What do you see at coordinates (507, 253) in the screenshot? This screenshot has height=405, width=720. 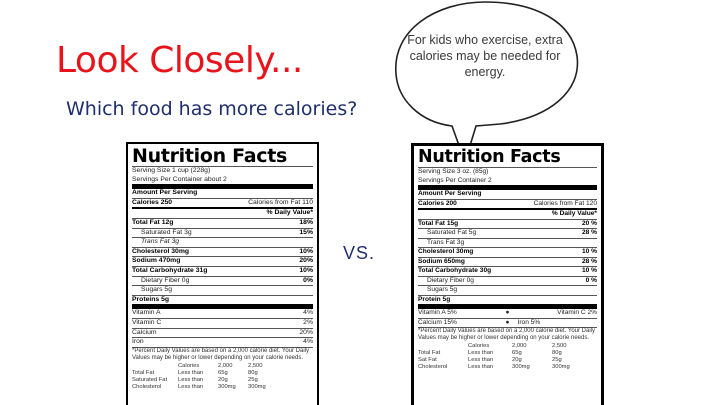 I see `nutrient-row: Cholesterol 30mg 10 %` at bounding box center [507, 253].